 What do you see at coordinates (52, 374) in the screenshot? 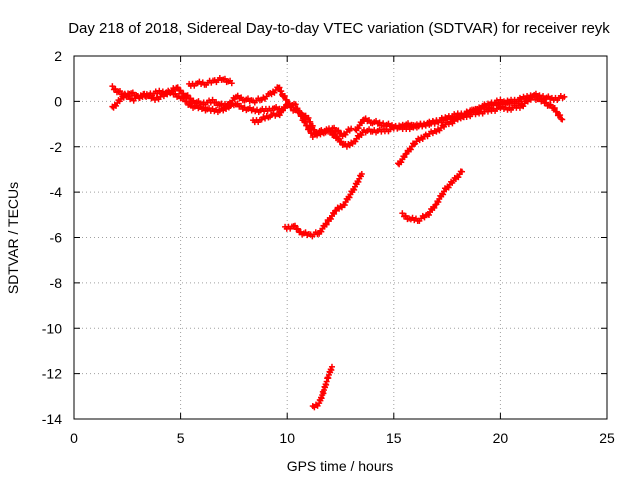
I see `y-tick-label: -12` at bounding box center [52, 374].